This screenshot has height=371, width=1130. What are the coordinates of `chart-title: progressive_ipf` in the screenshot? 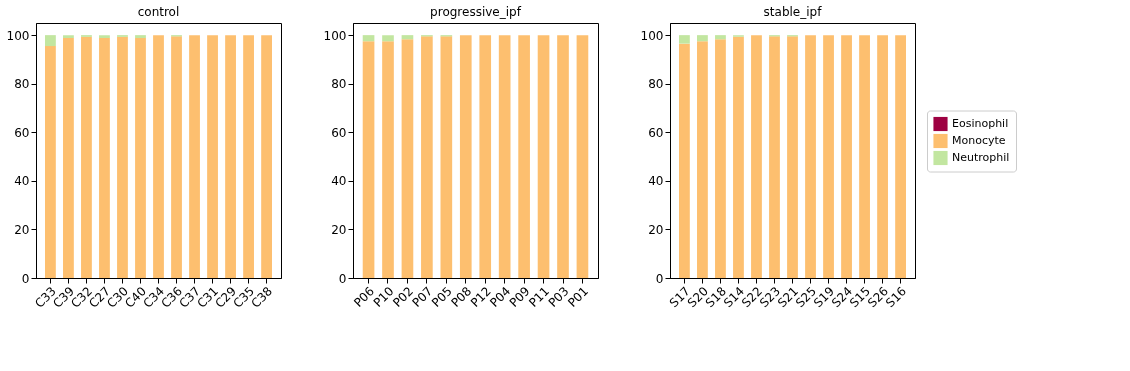 It's located at (476, 12).